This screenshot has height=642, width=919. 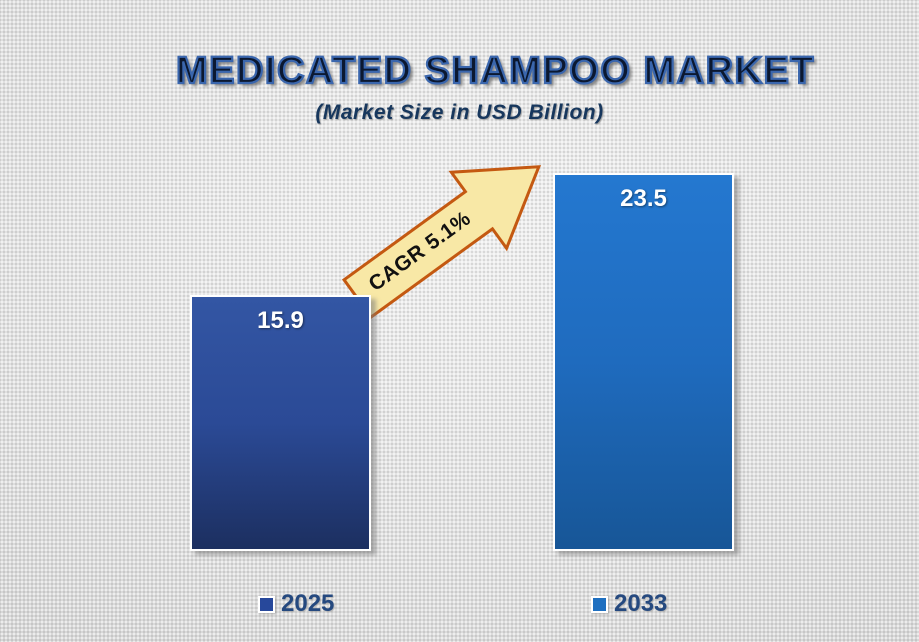 I want to click on cagr-arrow: CAGR 5.1%, so click(x=449, y=232).